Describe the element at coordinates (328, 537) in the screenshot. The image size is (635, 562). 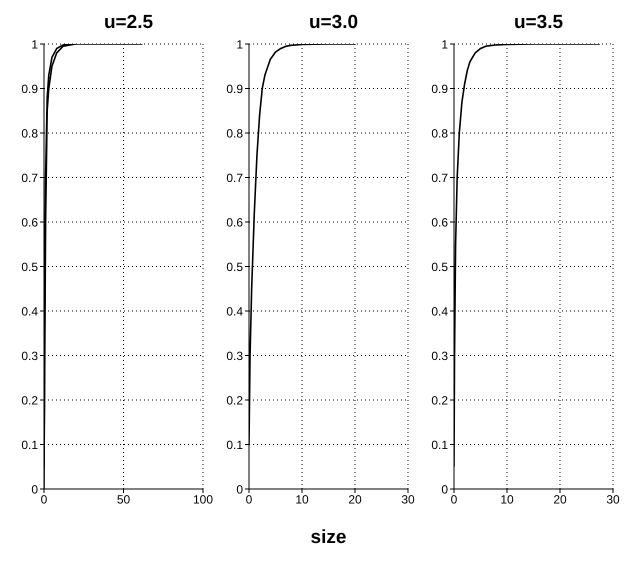
I see `x-axis-title: size` at that location.